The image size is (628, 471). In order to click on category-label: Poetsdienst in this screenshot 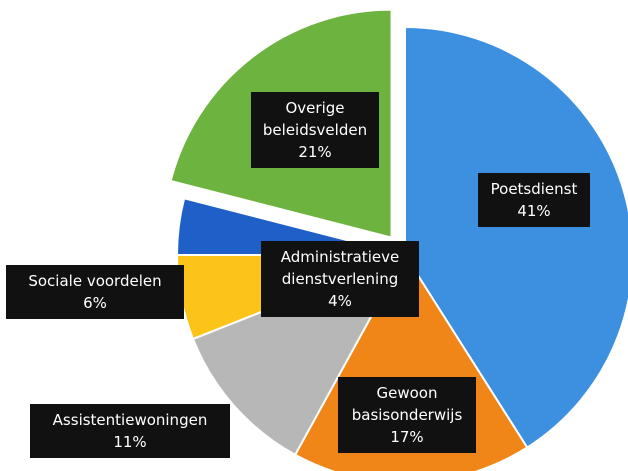, I will do `click(534, 189)`.